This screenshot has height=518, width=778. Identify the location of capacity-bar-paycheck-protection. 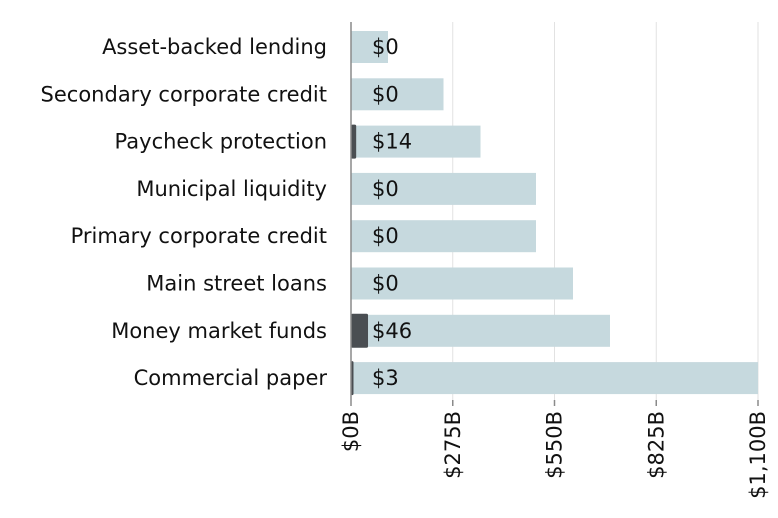
(416, 141).